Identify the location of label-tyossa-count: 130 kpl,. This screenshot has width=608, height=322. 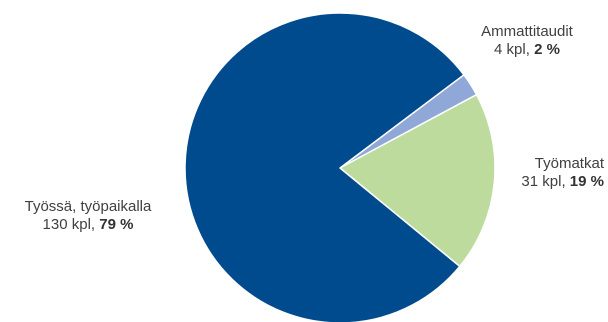
(69, 224).